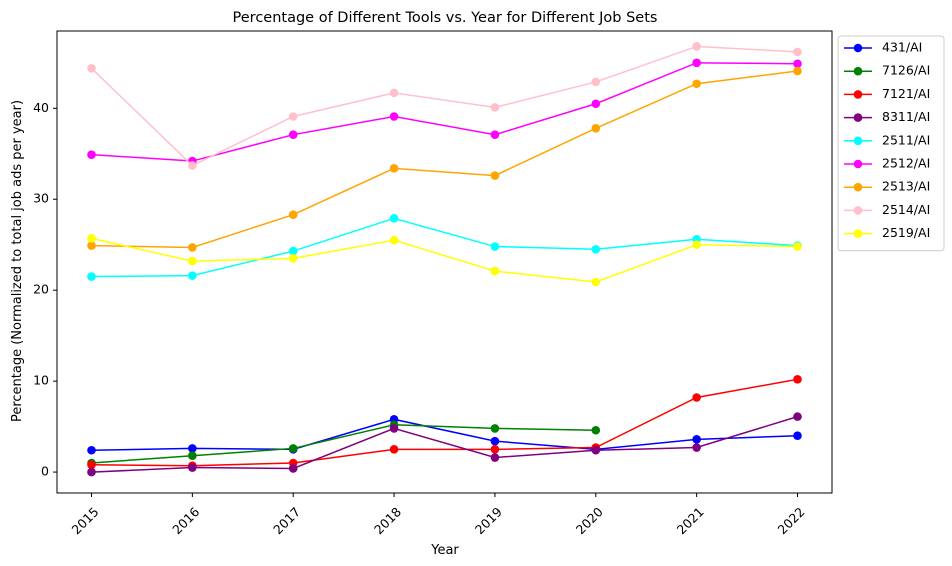 This screenshot has width=952, height=566. I want to click on legend-item: 2513/AI, so click(887, 186).